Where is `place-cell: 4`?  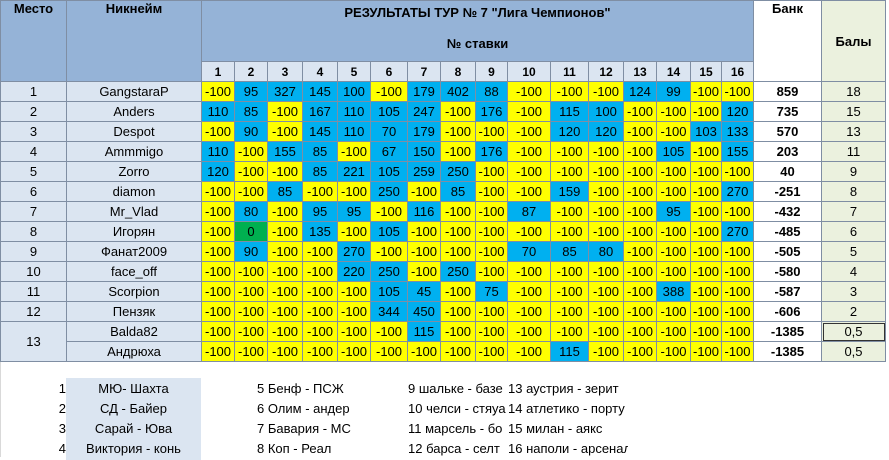
place-cell: 4 is located at coordinates (33, 151).